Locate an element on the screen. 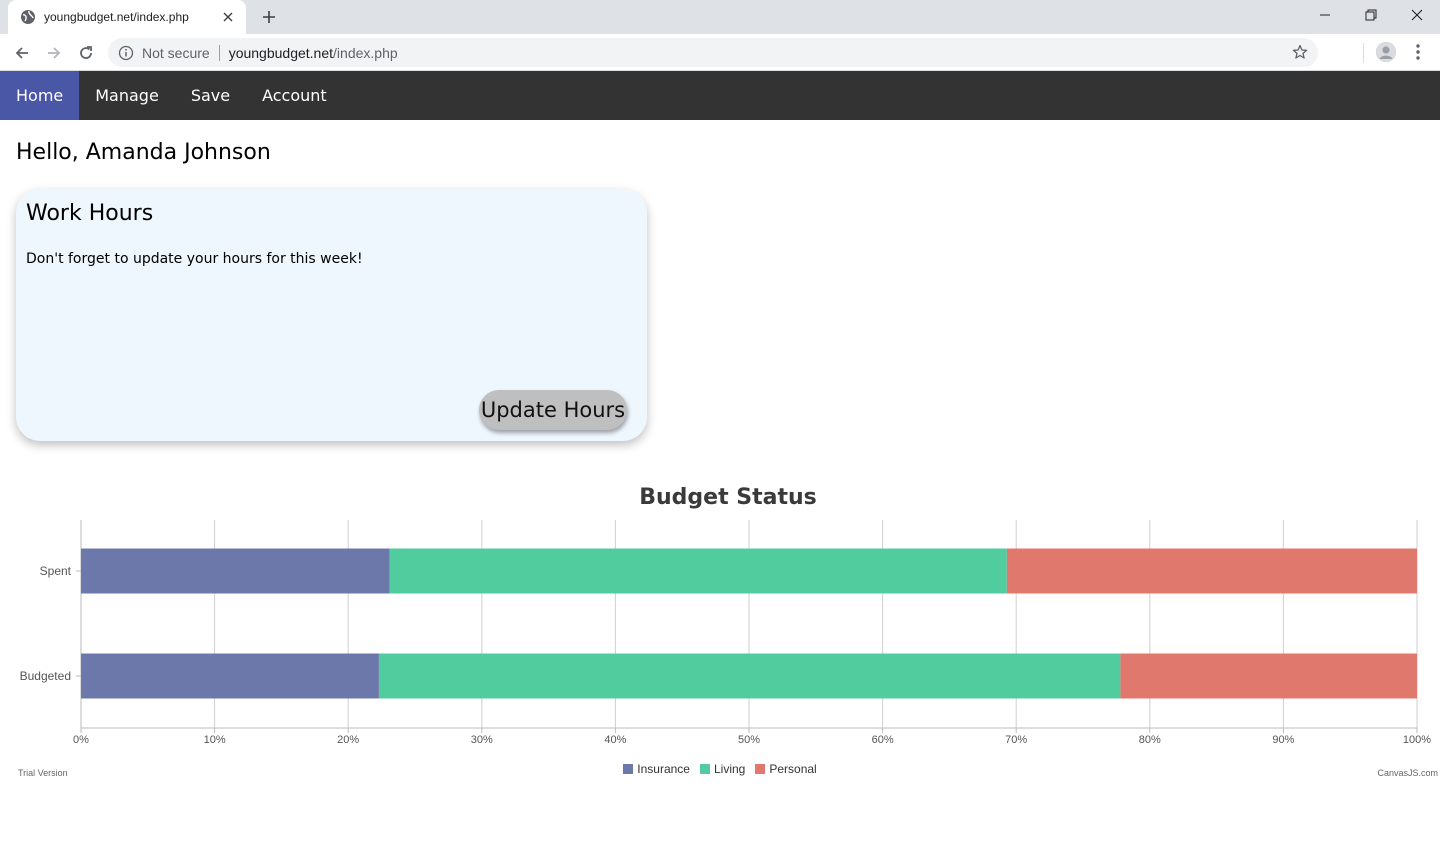 Image resolution: width=1440 pixels, height=861 pixels. x-tick-label: 60% is located at coordinates (883, 740).